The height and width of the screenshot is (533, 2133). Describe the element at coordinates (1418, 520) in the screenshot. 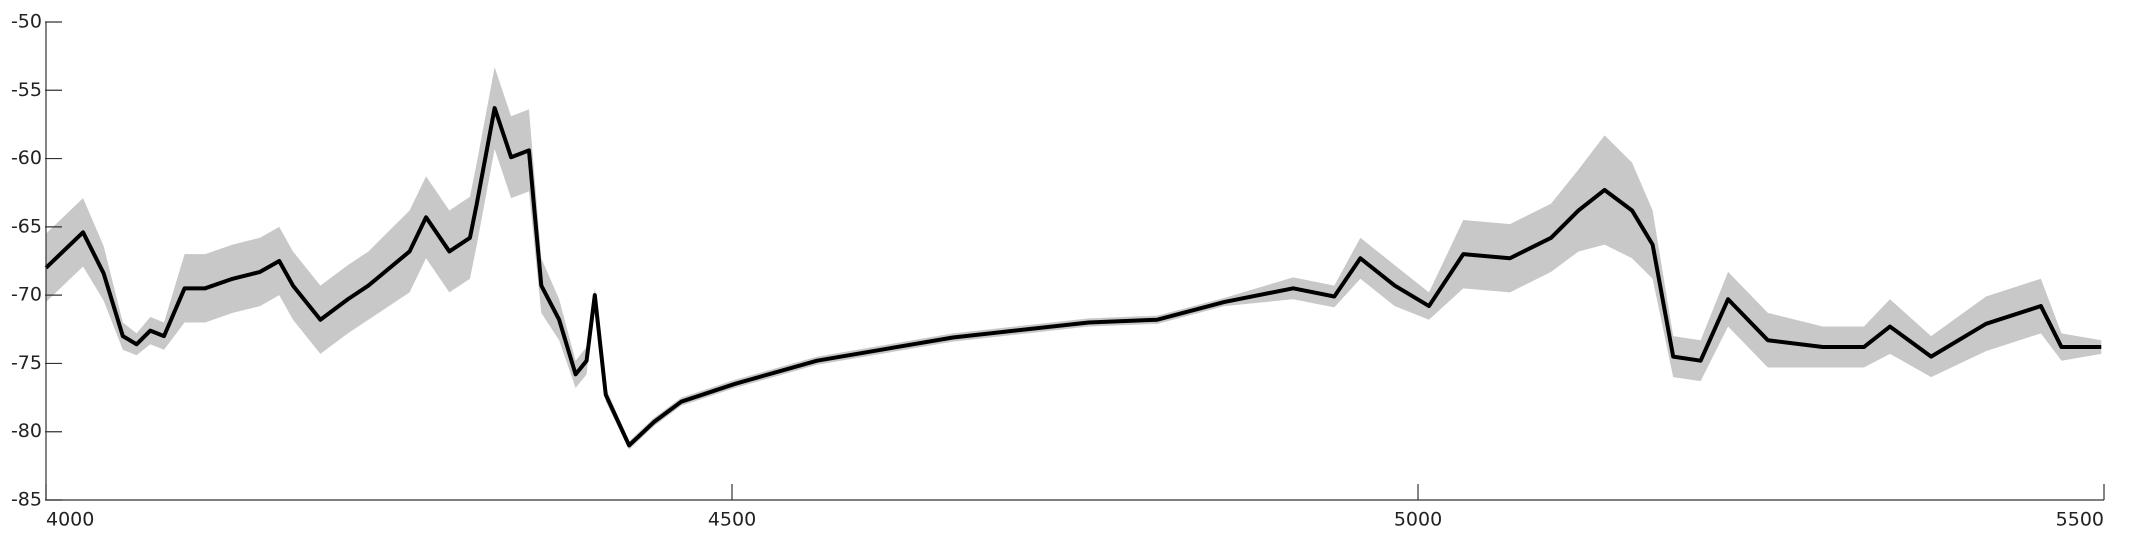

I see `x-tick-label: 5000` at that location.